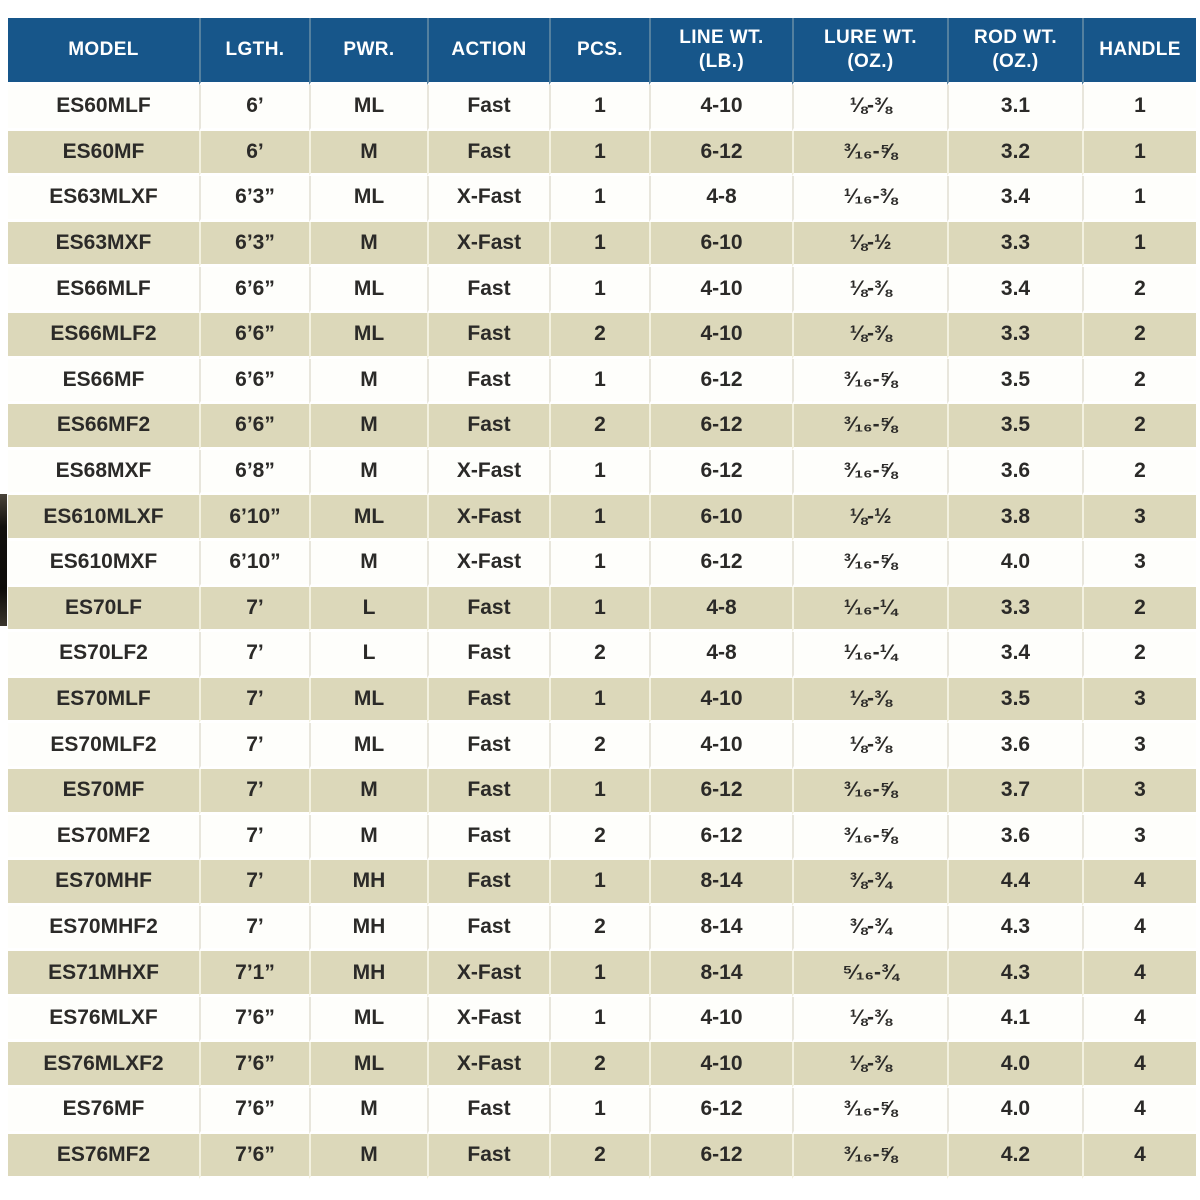 Image resolution: width=1200 pixels, height=1200 pixels. What do you see at coordinates (103, 1156) in the screenshot?
I see `cell-model: ES76MF2` at bounding box center [103, 1156].